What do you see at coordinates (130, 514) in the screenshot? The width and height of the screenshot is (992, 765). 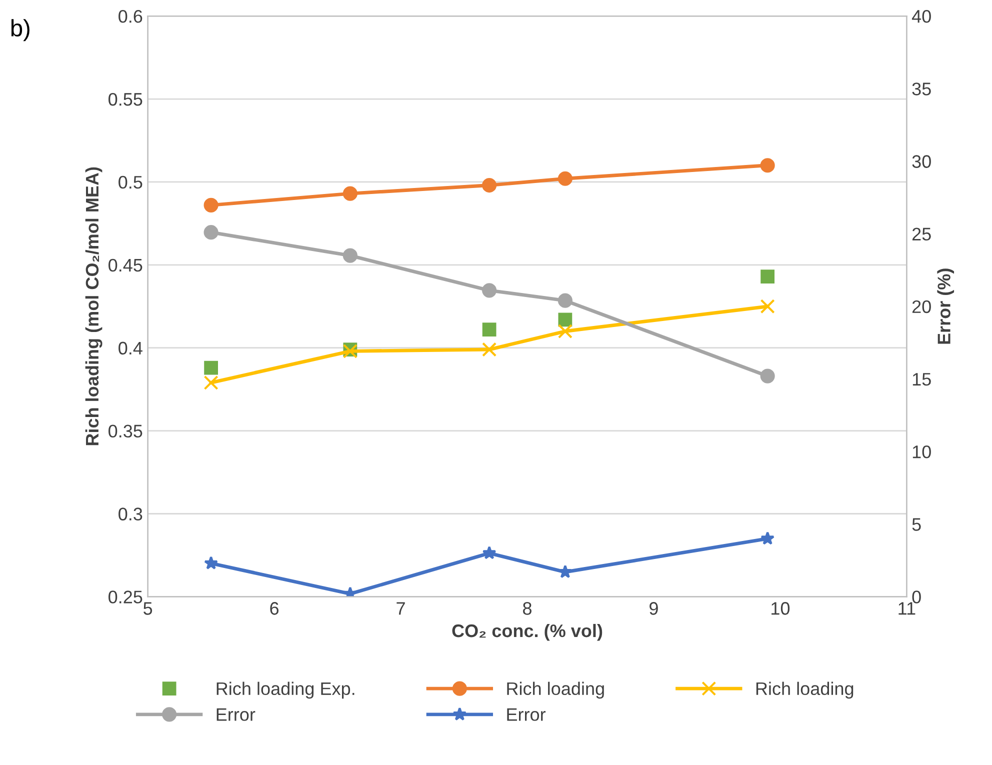 I see `y-tick-label: 0.3` at bounding box center [130, 514].